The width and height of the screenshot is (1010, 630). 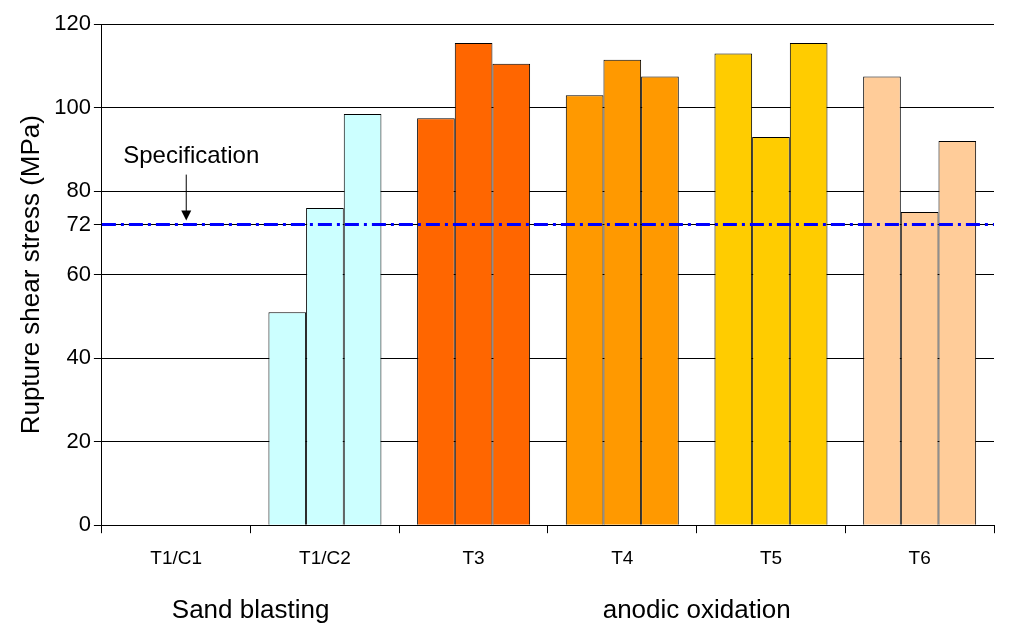 What do you see at coordinates (78, 273) in the screenshot?
I see `y-tick-label: 60` at bounding box center [78, 273].